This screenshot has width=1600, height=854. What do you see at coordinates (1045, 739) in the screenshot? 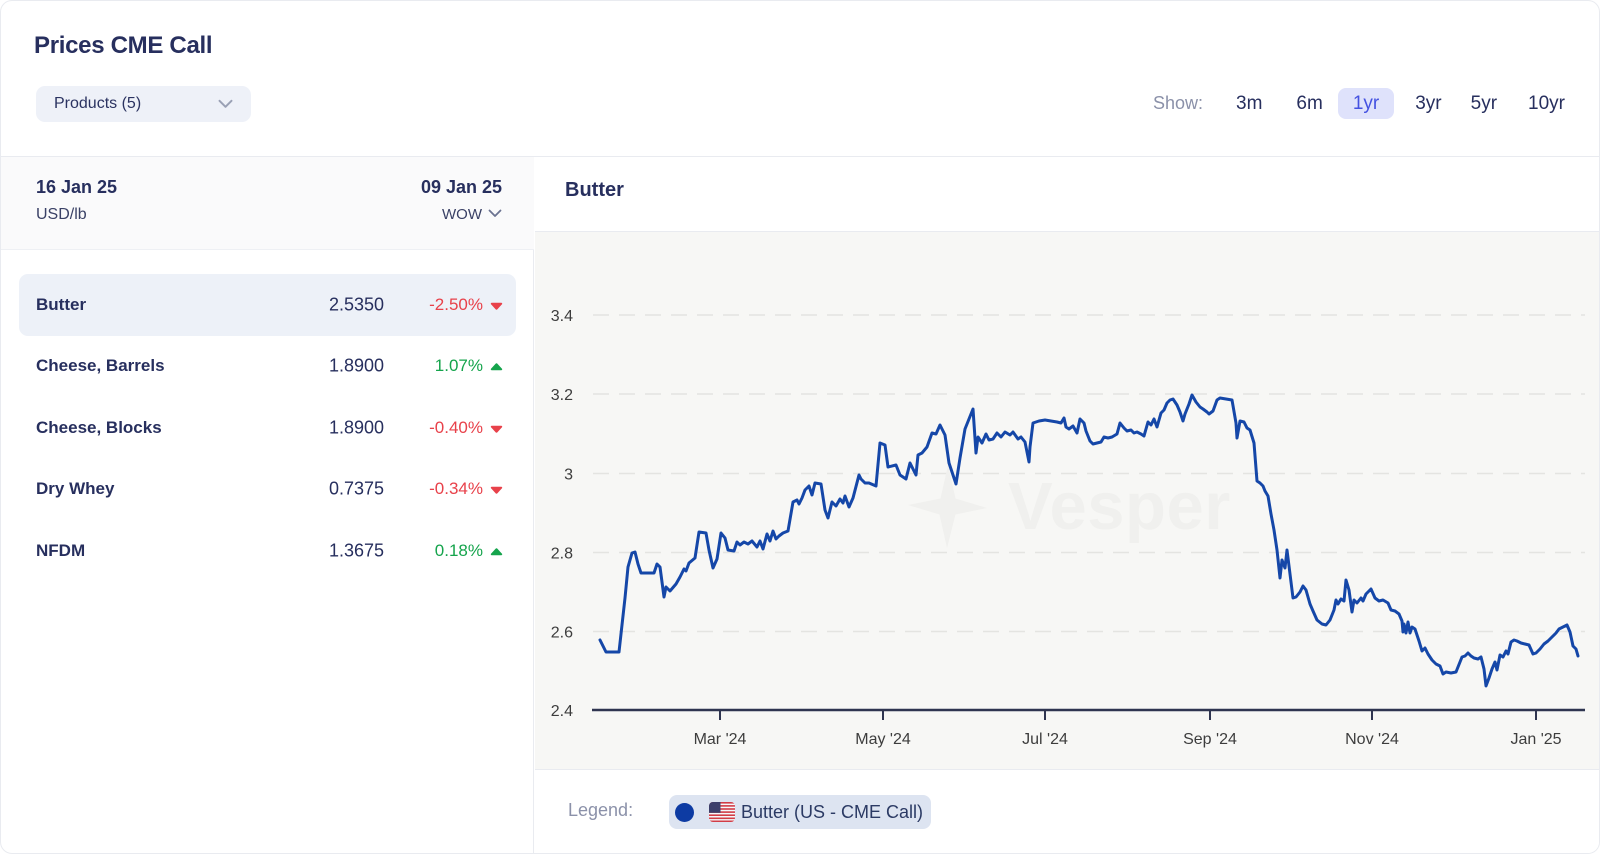
I see `svg-text: Jul '24` at bounding box center [1045, 739].